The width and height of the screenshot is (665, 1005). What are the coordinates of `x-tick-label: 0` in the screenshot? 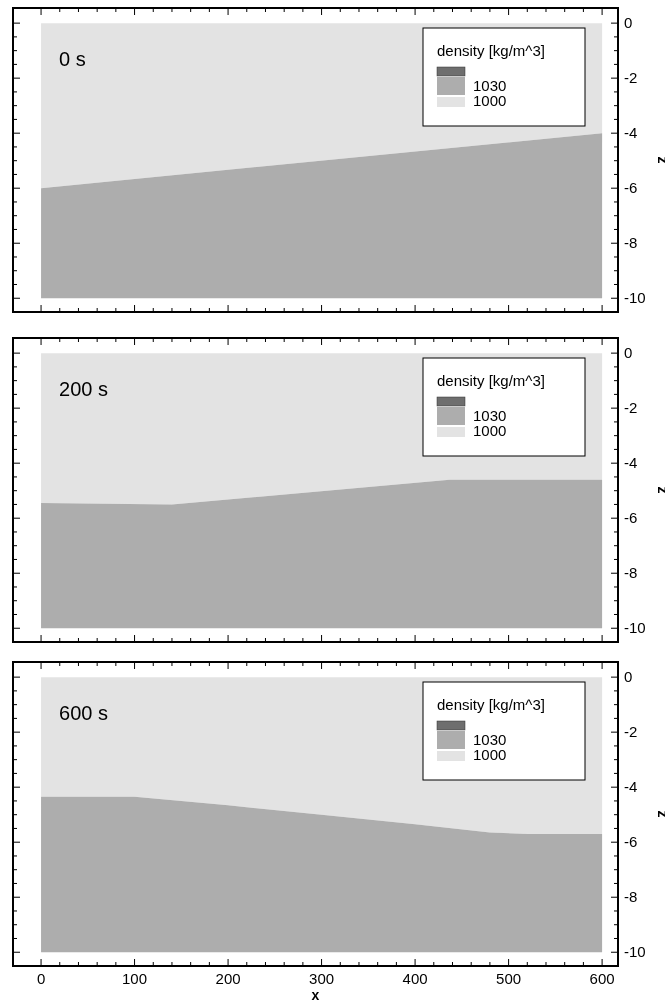 It's located at (41, 978).